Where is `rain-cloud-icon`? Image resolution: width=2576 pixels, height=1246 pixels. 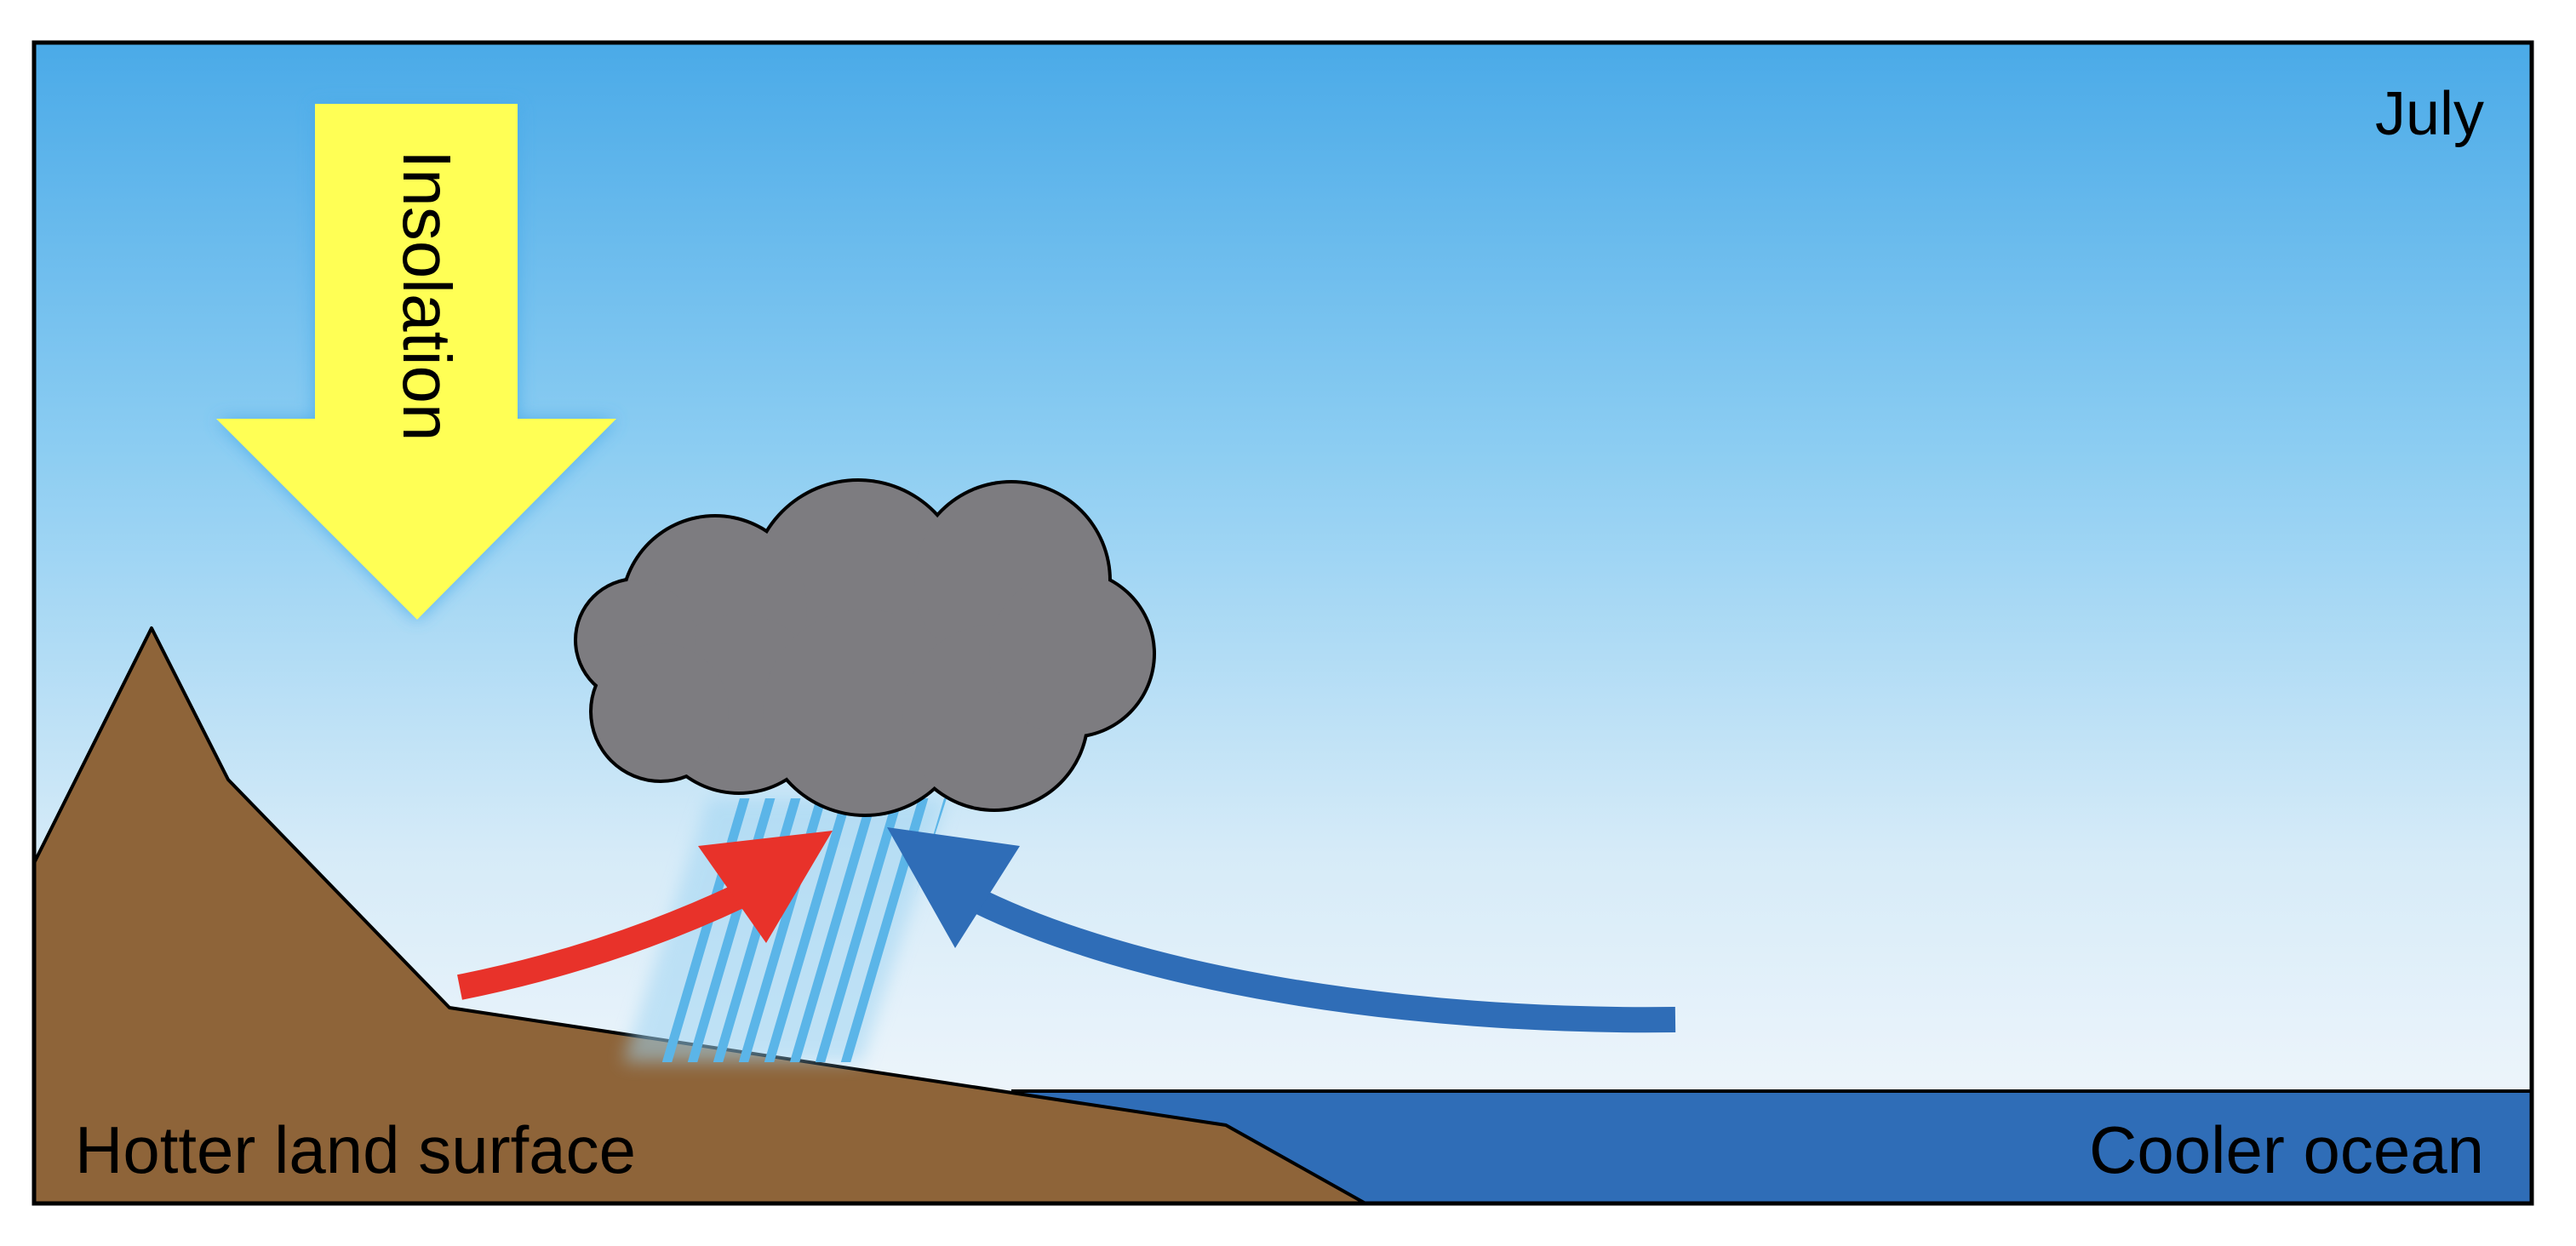
rain-cloud-icon is located at coordinates (865, 647).